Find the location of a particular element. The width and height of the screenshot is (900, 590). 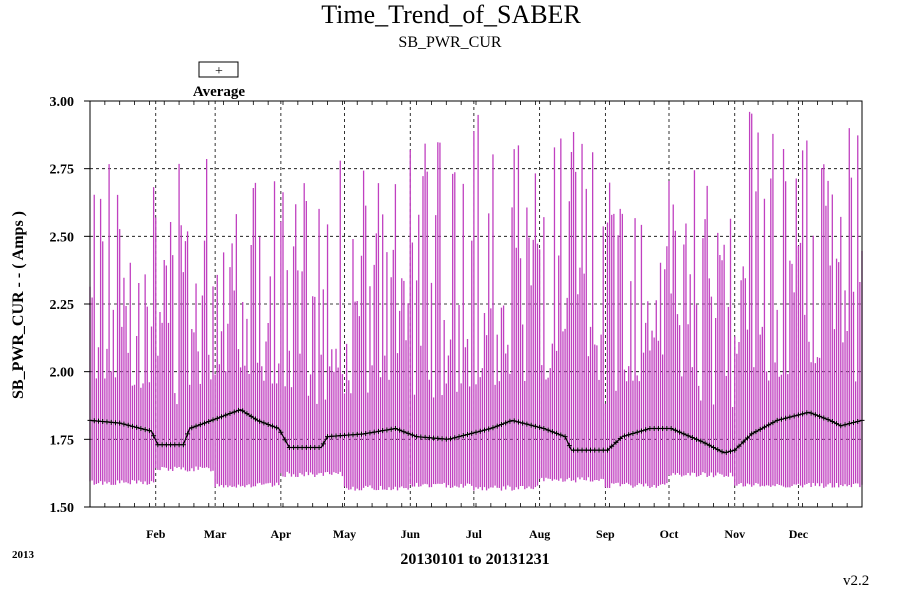

month-label: Mar is located at coordinates (215, 534).